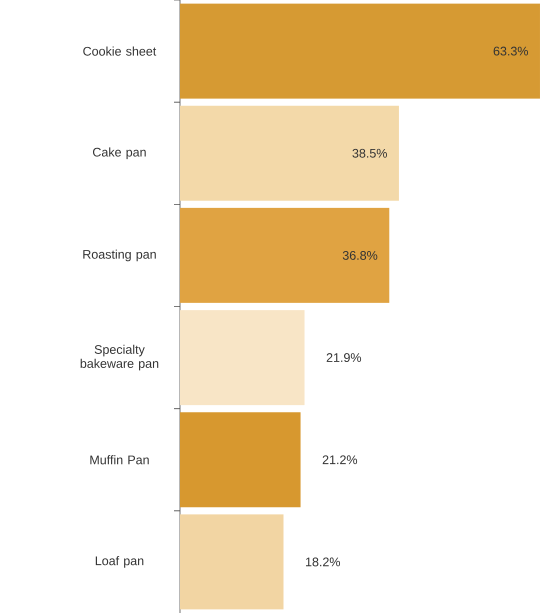 The width and height of the screenshot is (540, 613). I want to click on data-label: 36.8%, so click(360, 255).